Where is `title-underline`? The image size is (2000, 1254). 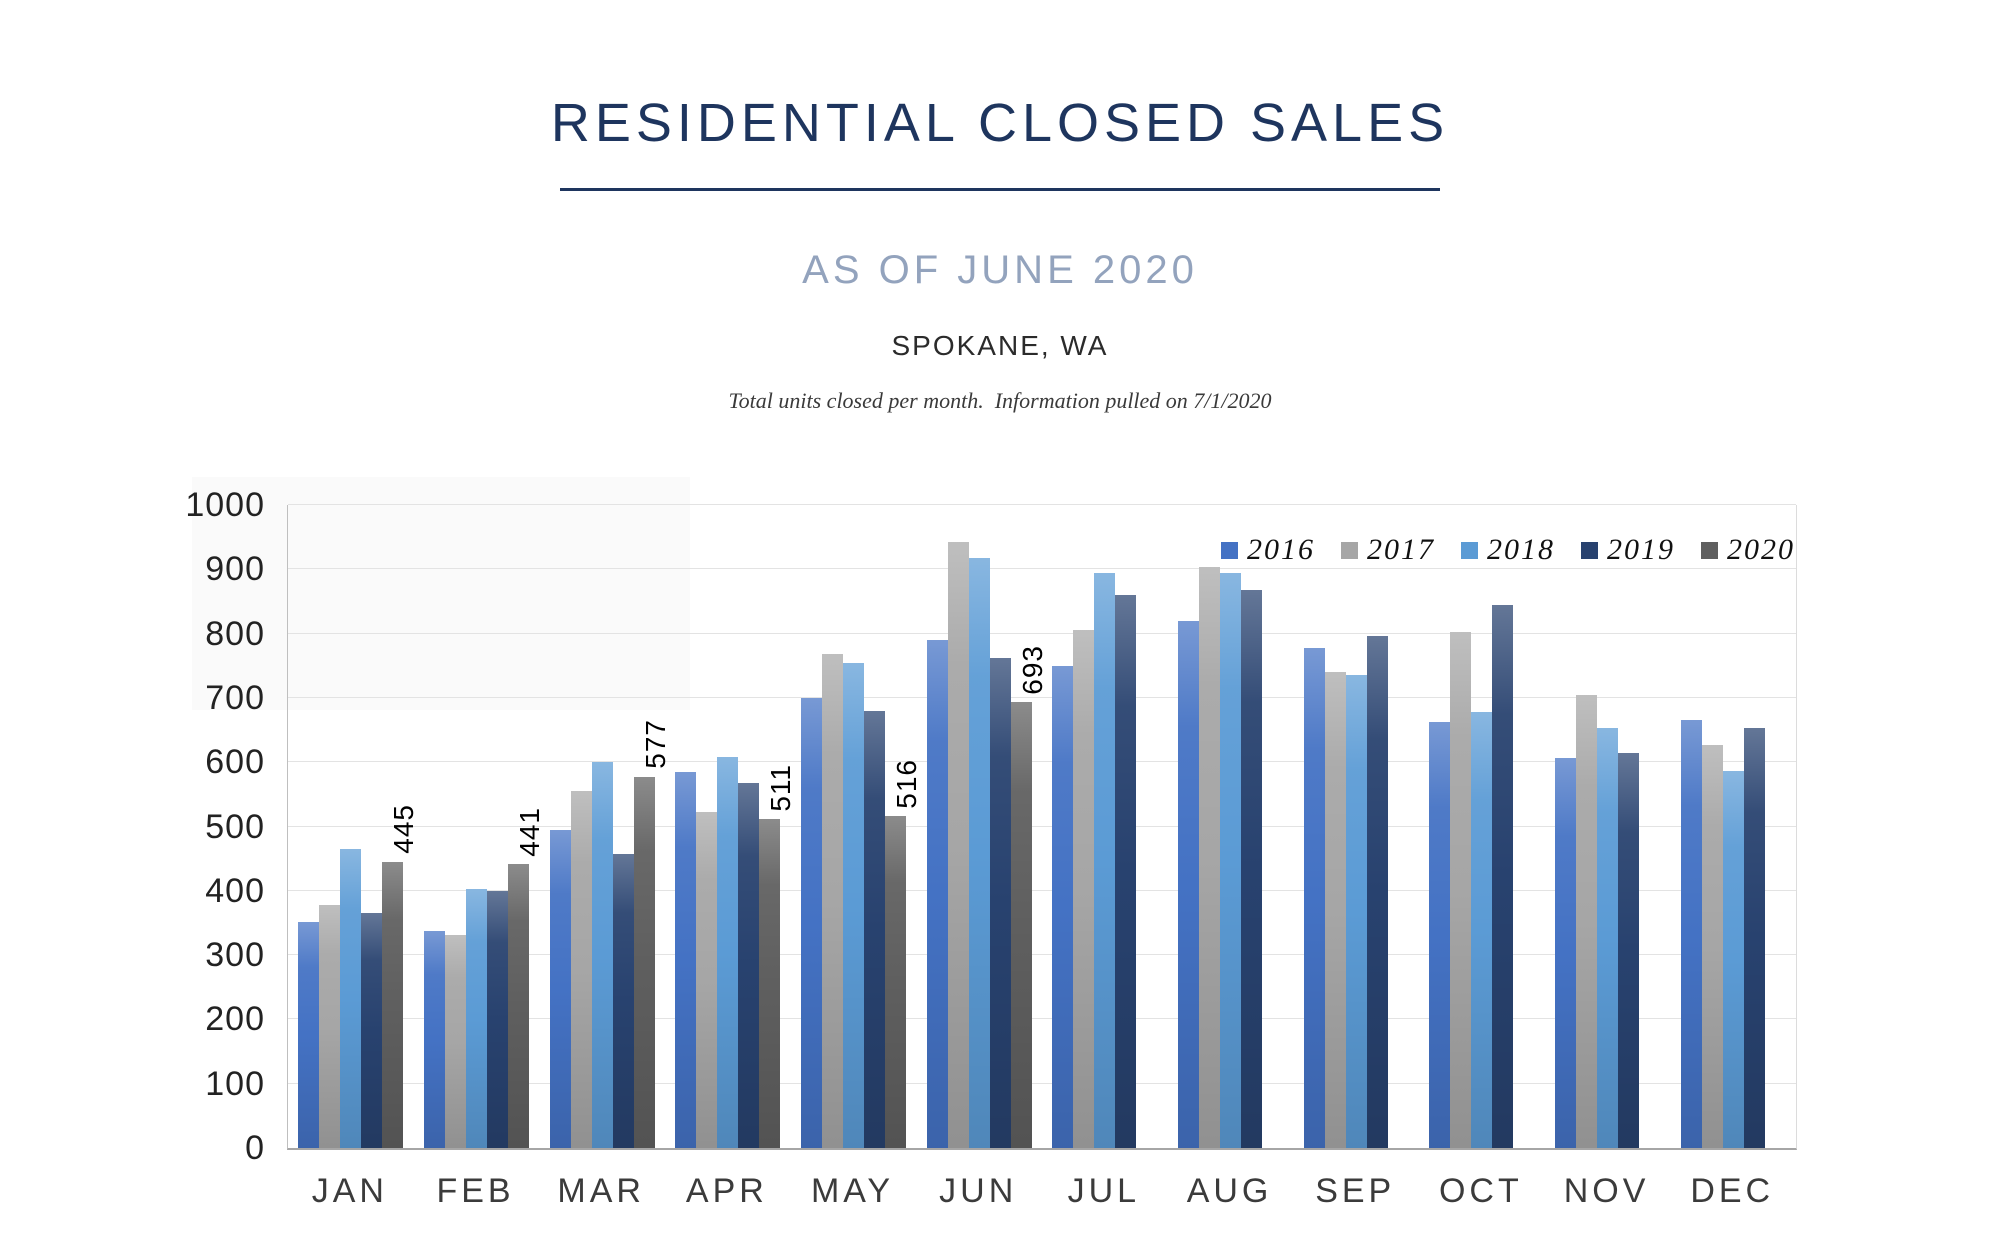 title-underline is located at coordinates (1000, 189).